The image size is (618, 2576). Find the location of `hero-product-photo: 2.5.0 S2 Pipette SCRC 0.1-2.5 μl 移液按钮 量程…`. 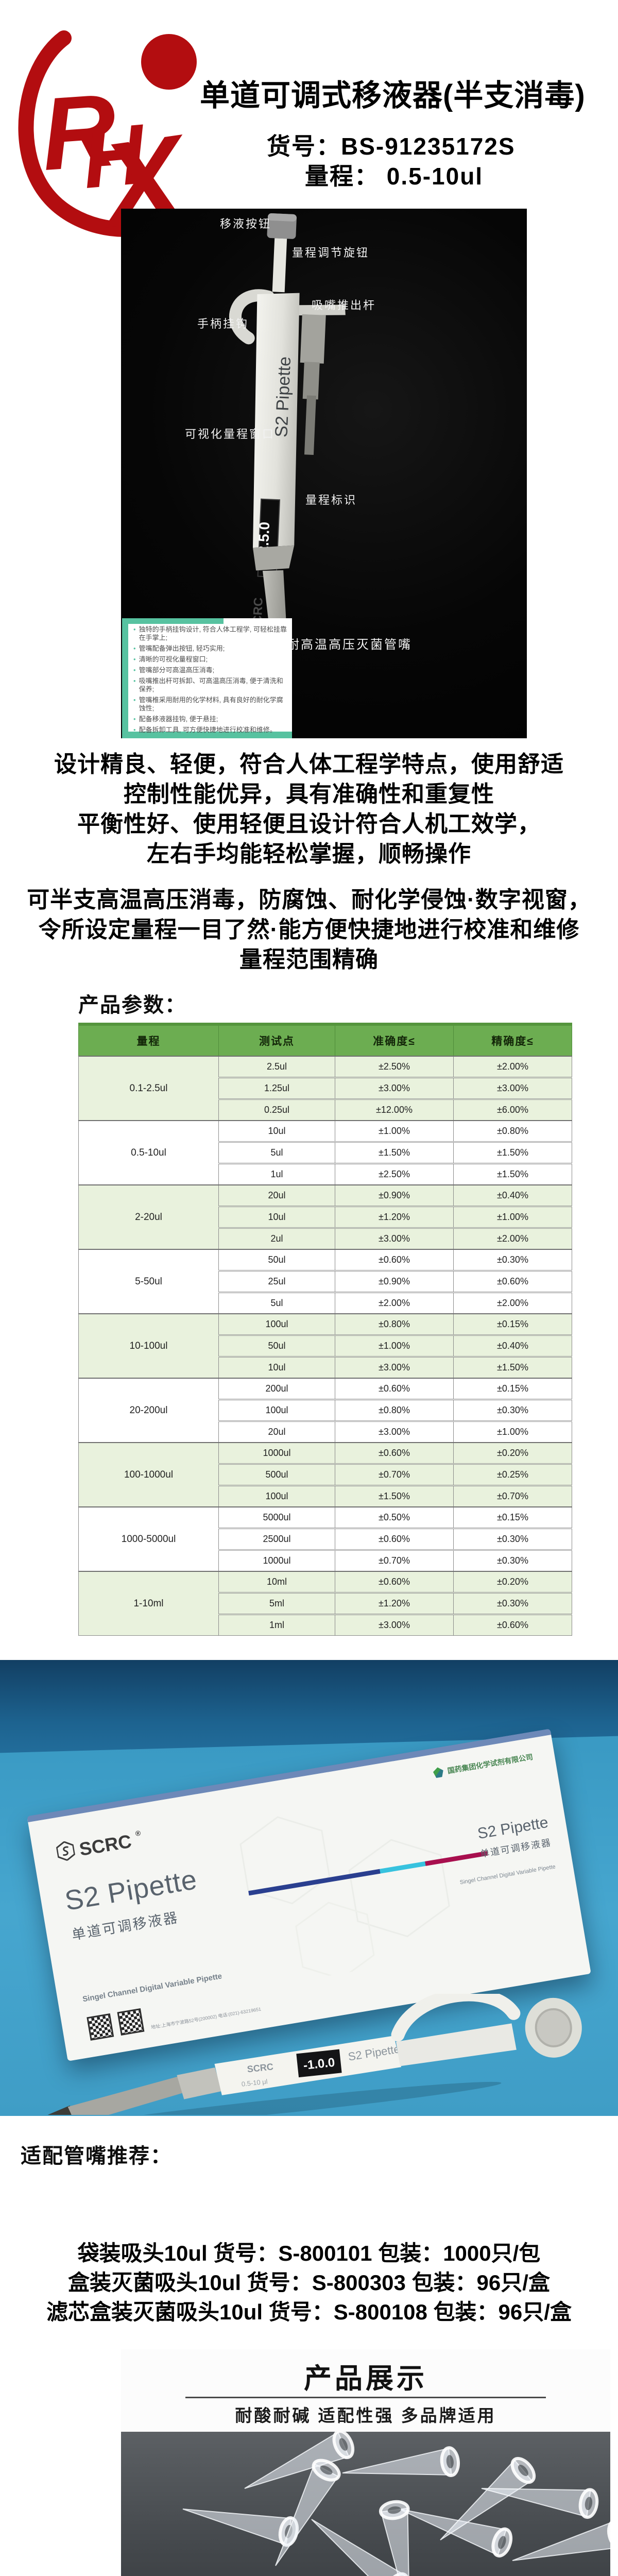

hero-product-photo: 2.5.0 S2 Pipette SCRC 0.1-2.5 μl 移液按钮 量程… is located at coordinates (324, 473).